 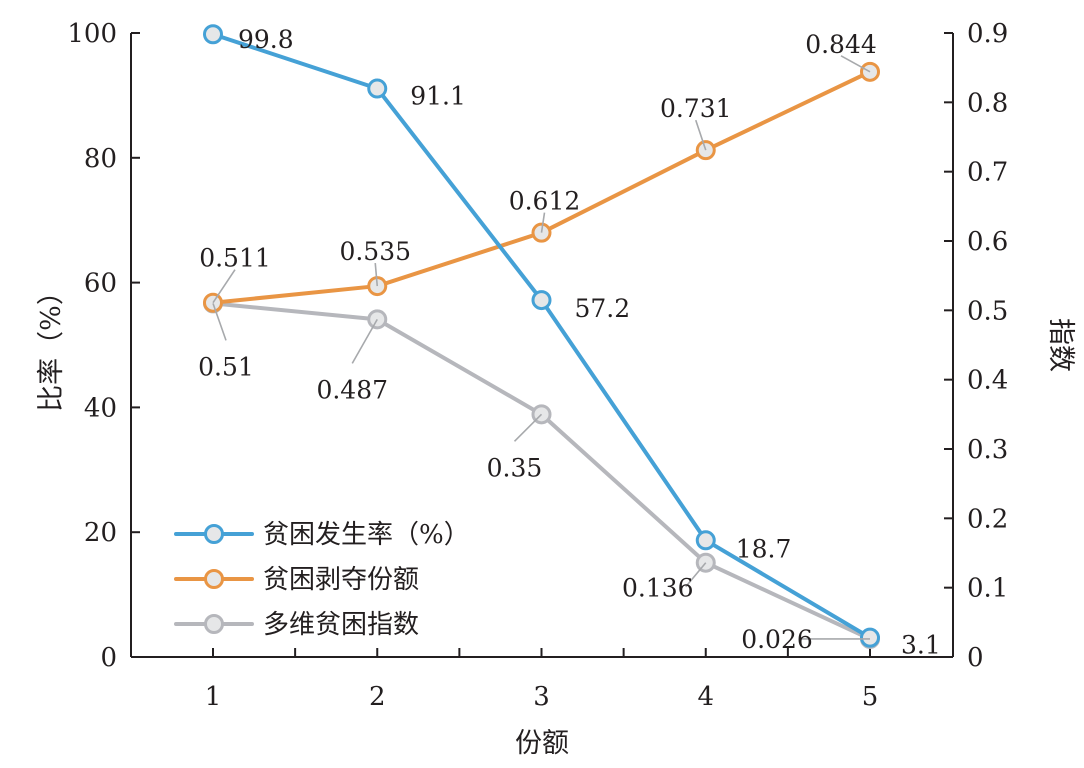 What do you see at coordinates (987, 519) in the screenshot?
I see `y-right-tick-label: 0.2` at bounding box center [987, 519].